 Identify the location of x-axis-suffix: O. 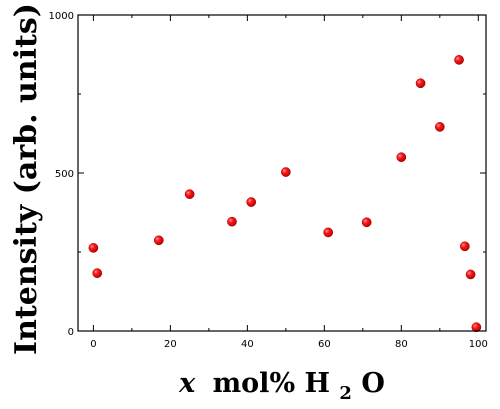
(373, 383).